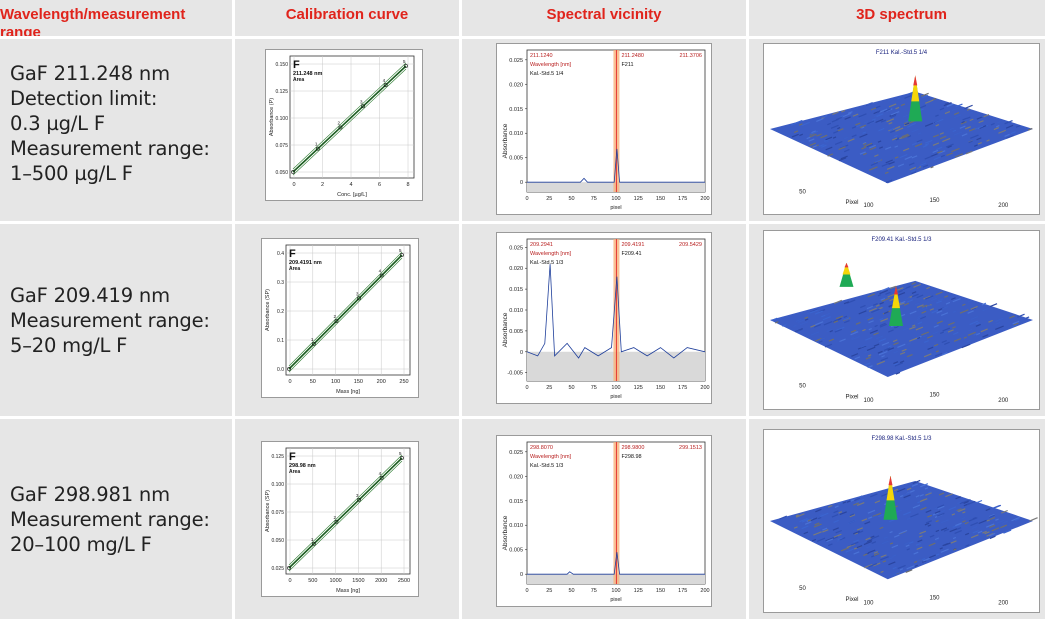  Describe the element at coordinates (516, 61) in the screenshot. I see `spectral-ytick: 0.025` at that location.